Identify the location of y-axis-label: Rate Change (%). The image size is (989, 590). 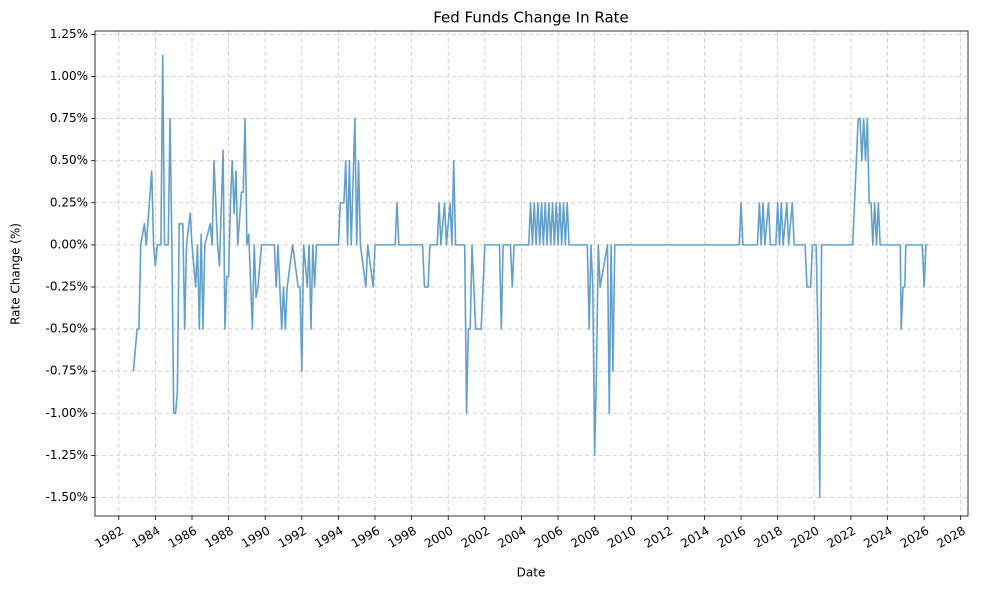
(16, 274).